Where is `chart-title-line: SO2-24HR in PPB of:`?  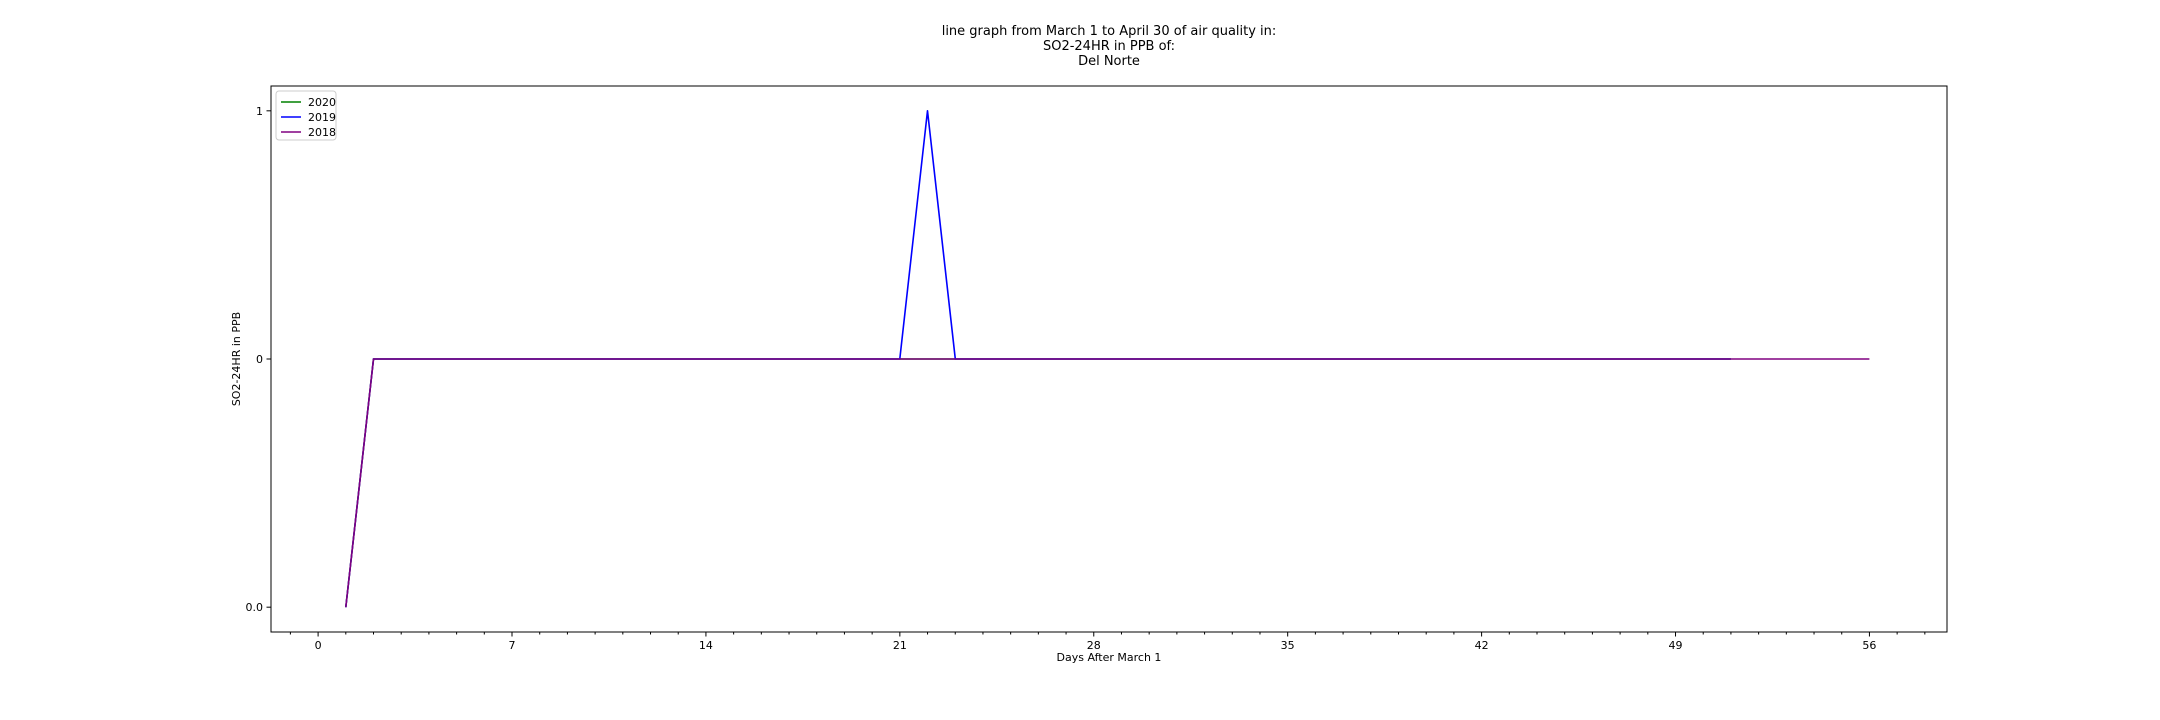
chart-title-line: SO2-24HR in PPB of: is located at coordinates (1109, 46).